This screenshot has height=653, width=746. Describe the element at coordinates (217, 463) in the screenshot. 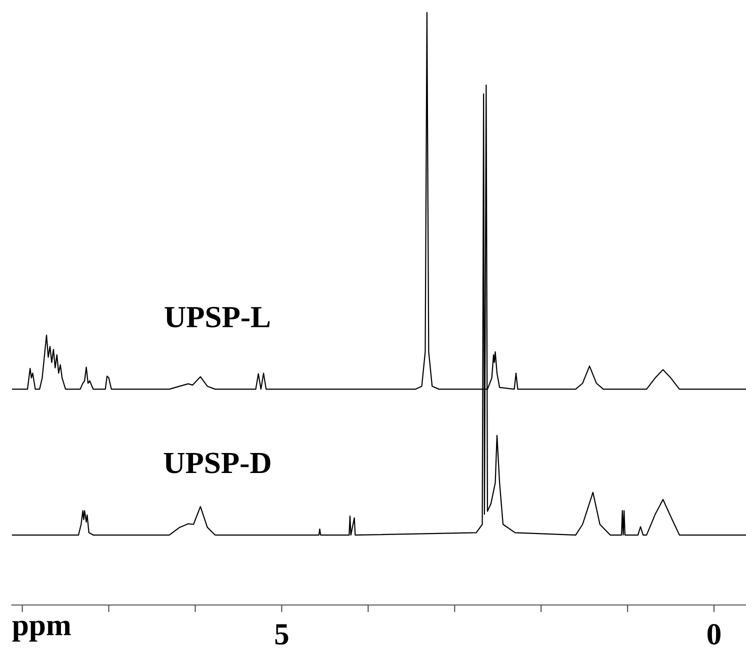

I see `series-label: UPSP-D` at that location.